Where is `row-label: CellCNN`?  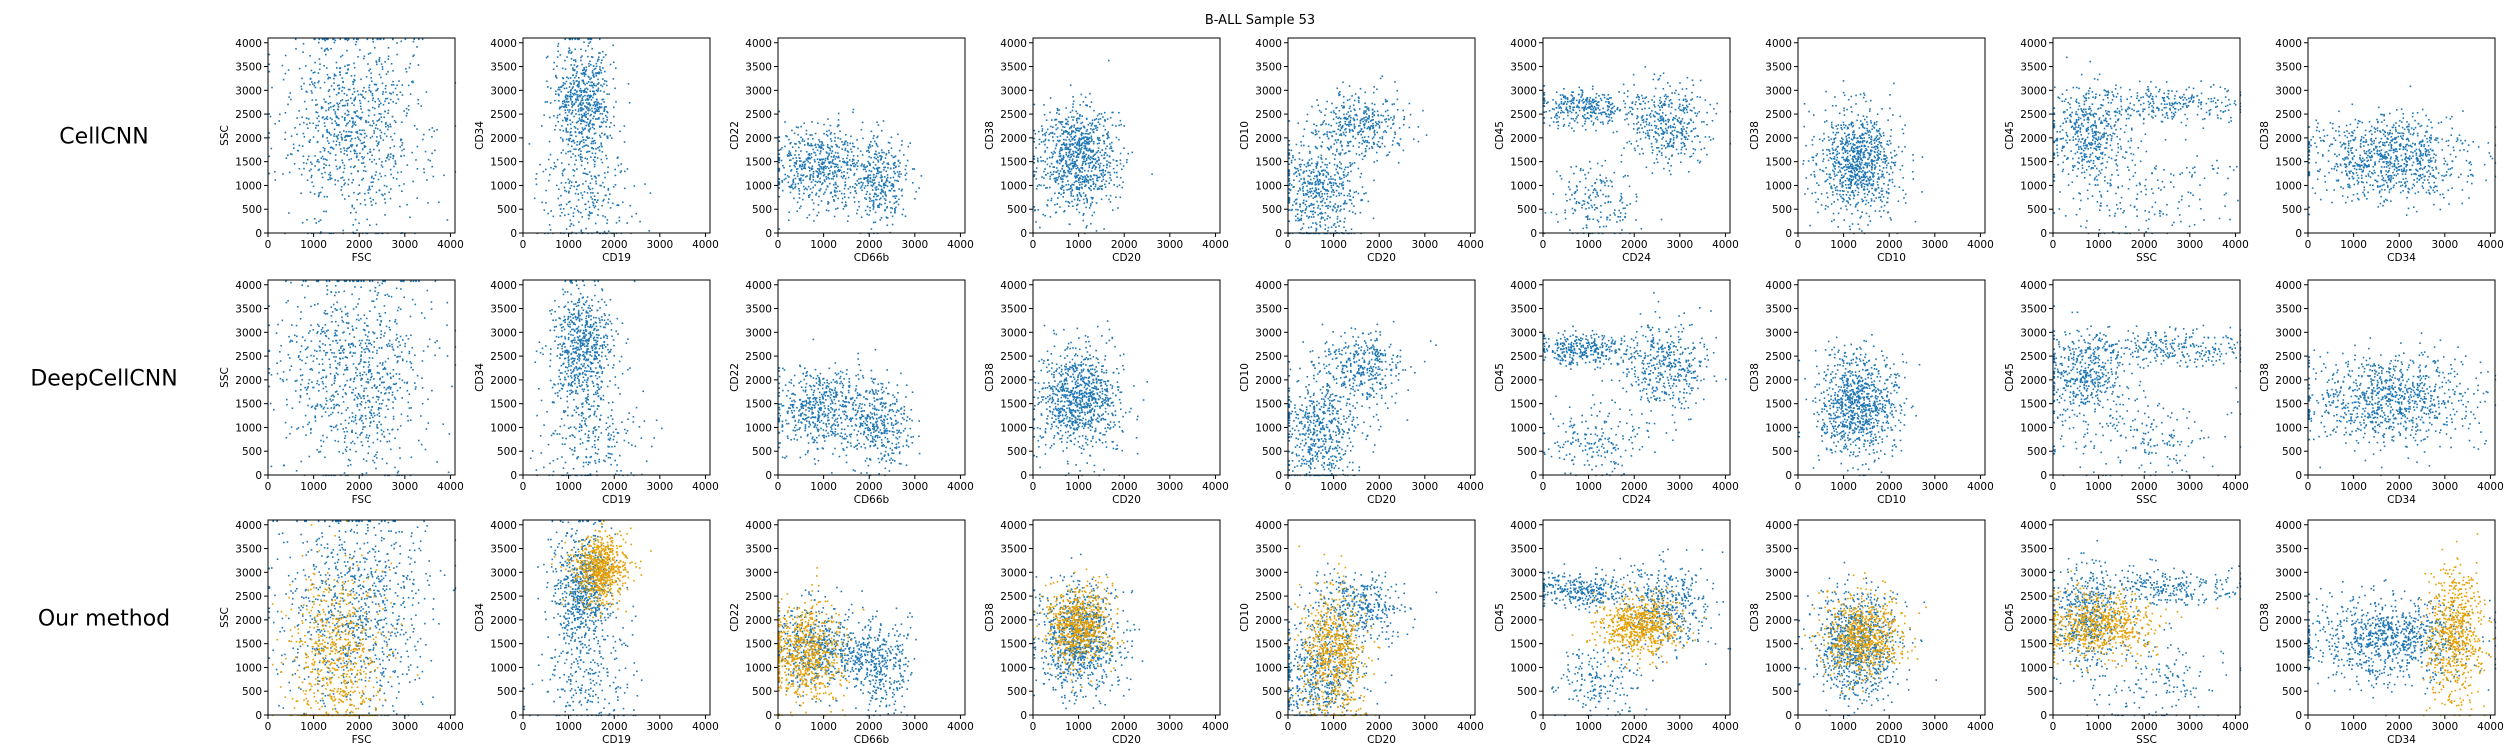
row-label: CellCNN is located at coordinates (103, 137).